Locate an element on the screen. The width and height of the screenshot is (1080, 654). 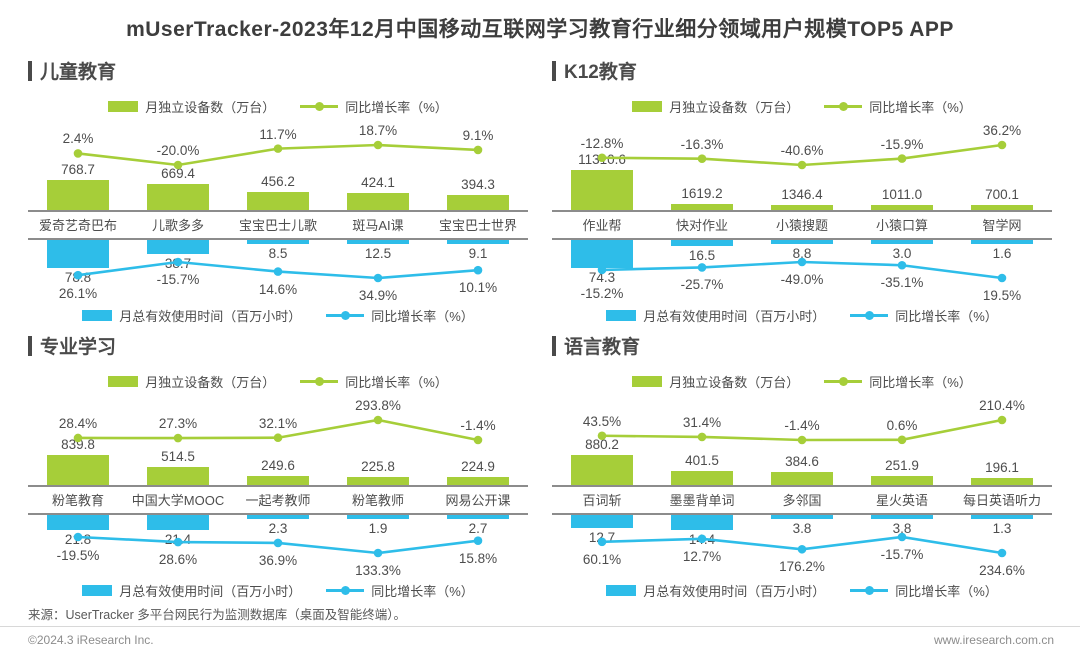
devices-value-label: 401.5 is located at coordinates (702, 461).